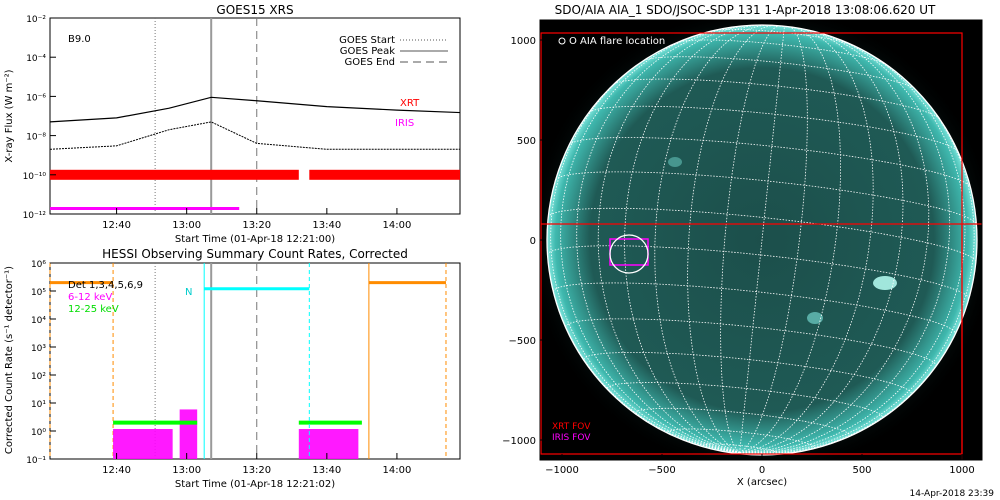 This screenshot has width=1000, height=500. I want to click on hessi-ytick-label-4: 10², so click(38, 377).